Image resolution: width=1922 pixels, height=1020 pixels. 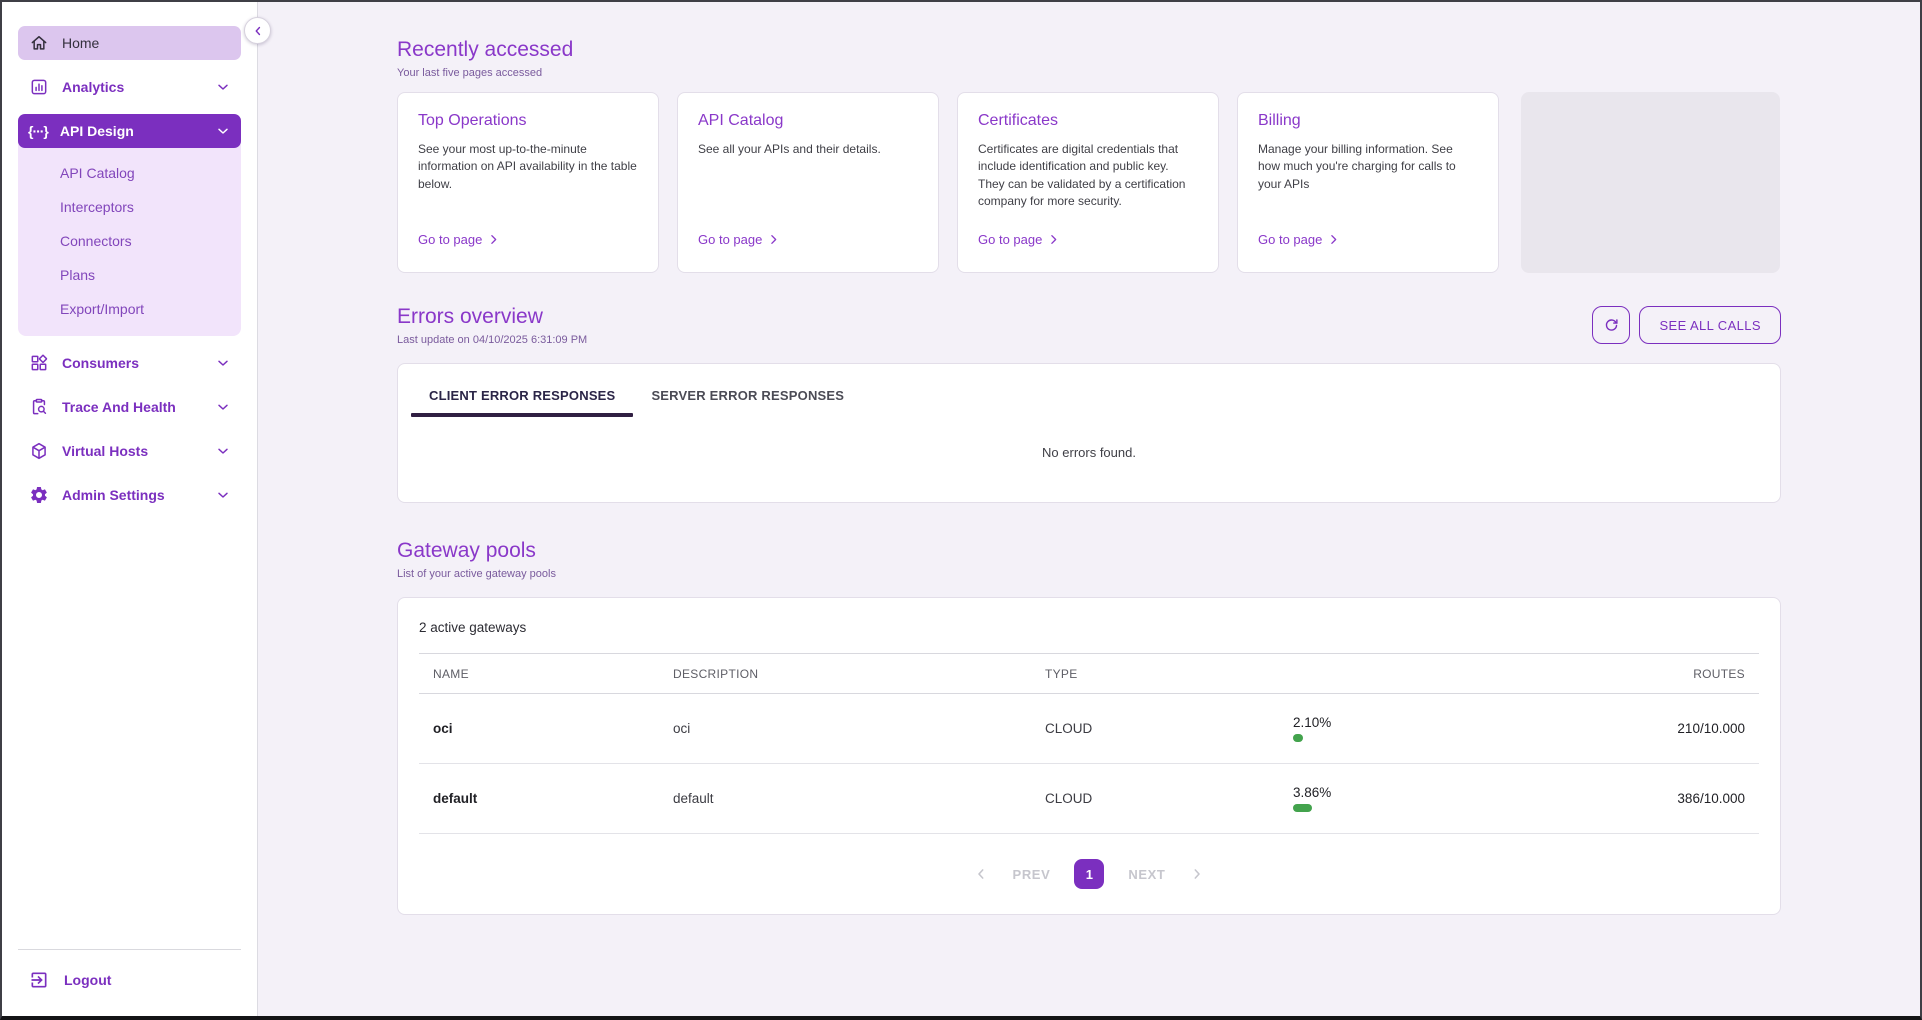 What do you see at coordinates (1449, 729) in the screenshot?
I see `gateway-usage-cell: 2.10%` at bounding box center [1449, 729].